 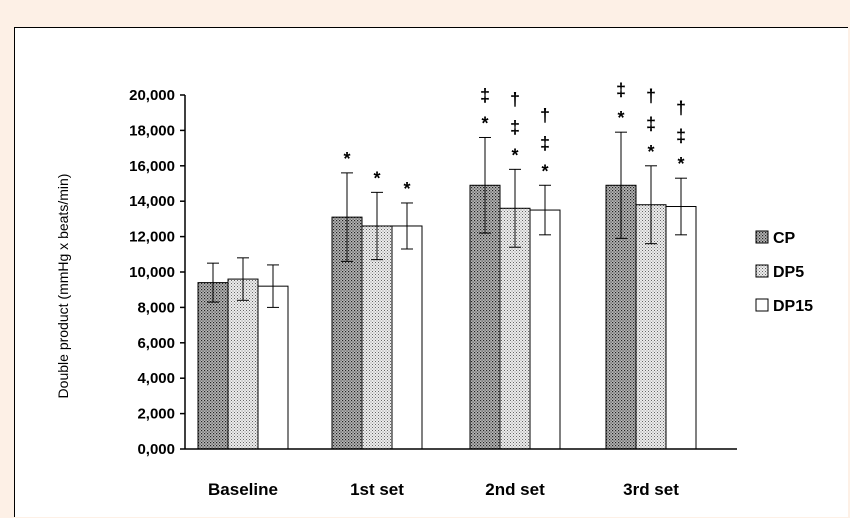 What do you see at coordinates (63, 286) in the screenshot?
I see `y-axis-label: Double product (mmHg x beats/min)` at bounding box center [63, 286].